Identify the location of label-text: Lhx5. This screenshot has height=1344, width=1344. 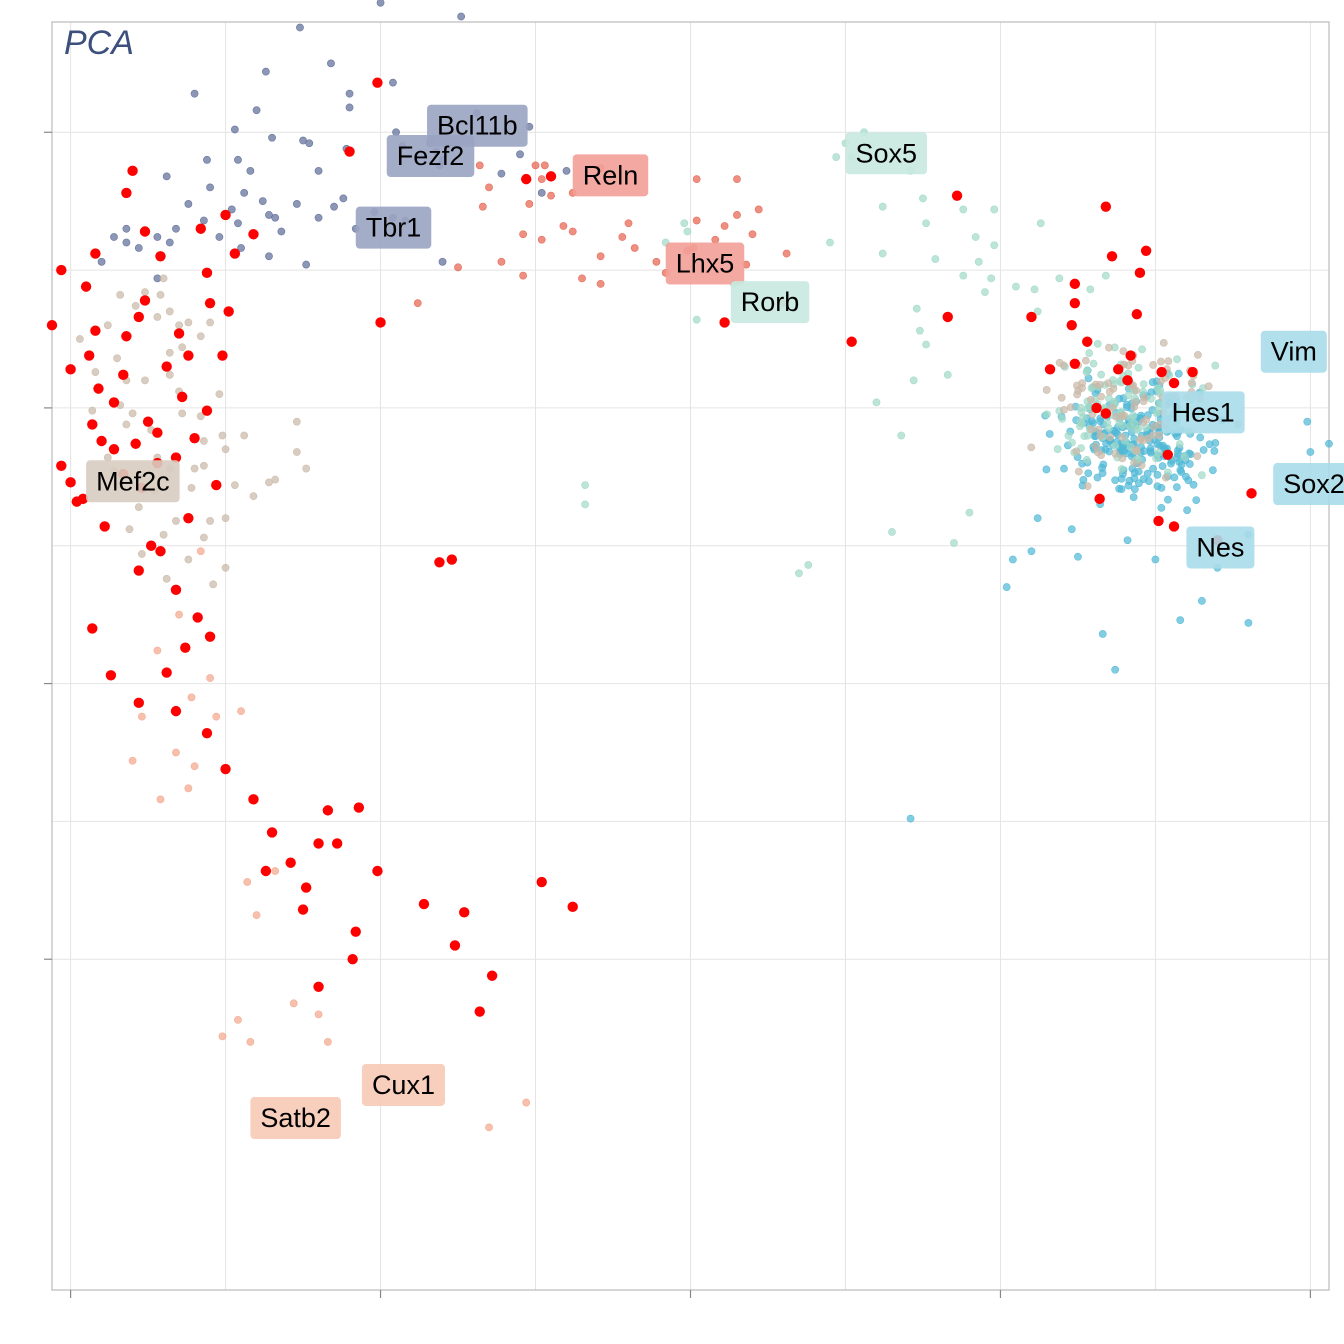
(705, 264).